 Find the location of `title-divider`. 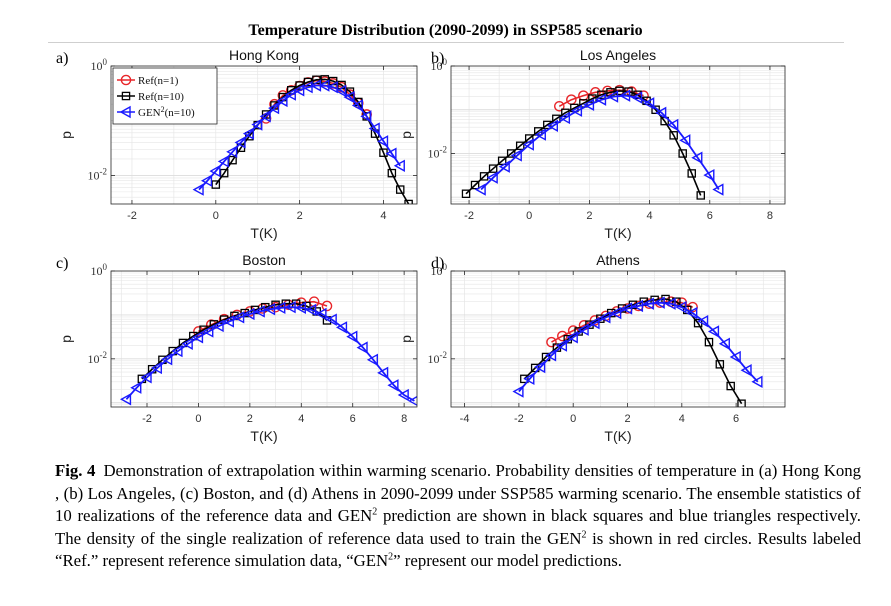

title-divider is located at coordinates (446, 42).